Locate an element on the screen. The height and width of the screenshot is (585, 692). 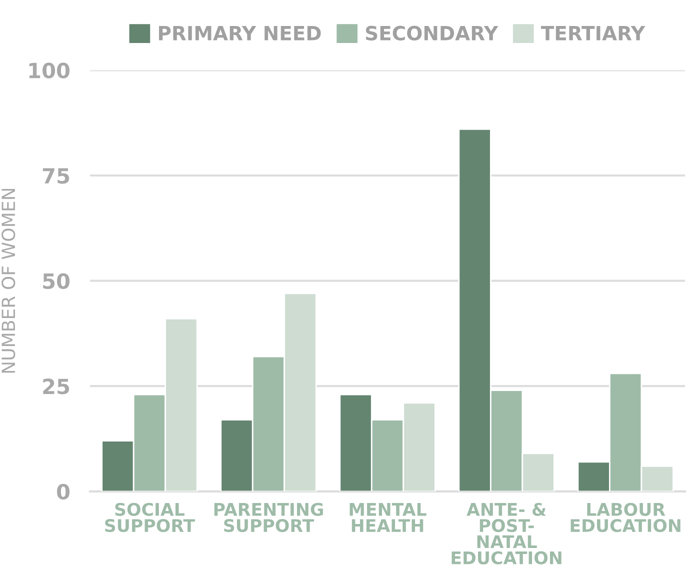
legend-label: SECONDARY is located at coordinates (432, 33).